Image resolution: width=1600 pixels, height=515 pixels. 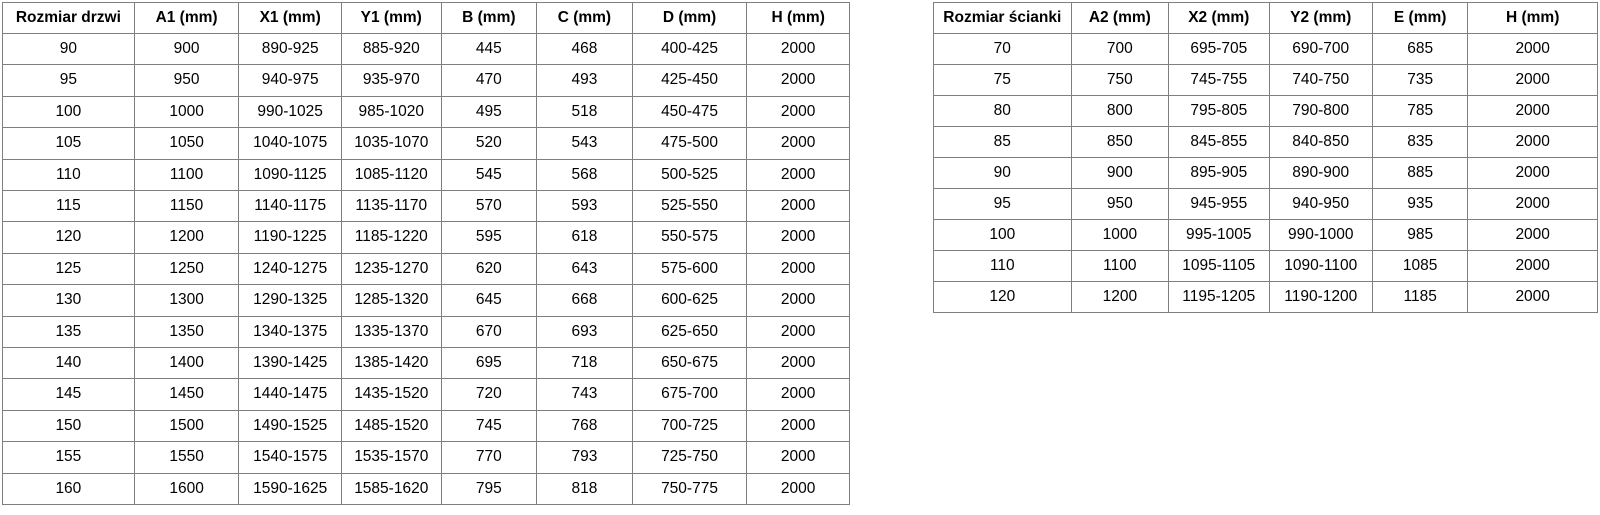 What do you see at coordinates (186, 237) in the screenshot?
I see `table-cell: 1200` at bounding box center [186, 237].